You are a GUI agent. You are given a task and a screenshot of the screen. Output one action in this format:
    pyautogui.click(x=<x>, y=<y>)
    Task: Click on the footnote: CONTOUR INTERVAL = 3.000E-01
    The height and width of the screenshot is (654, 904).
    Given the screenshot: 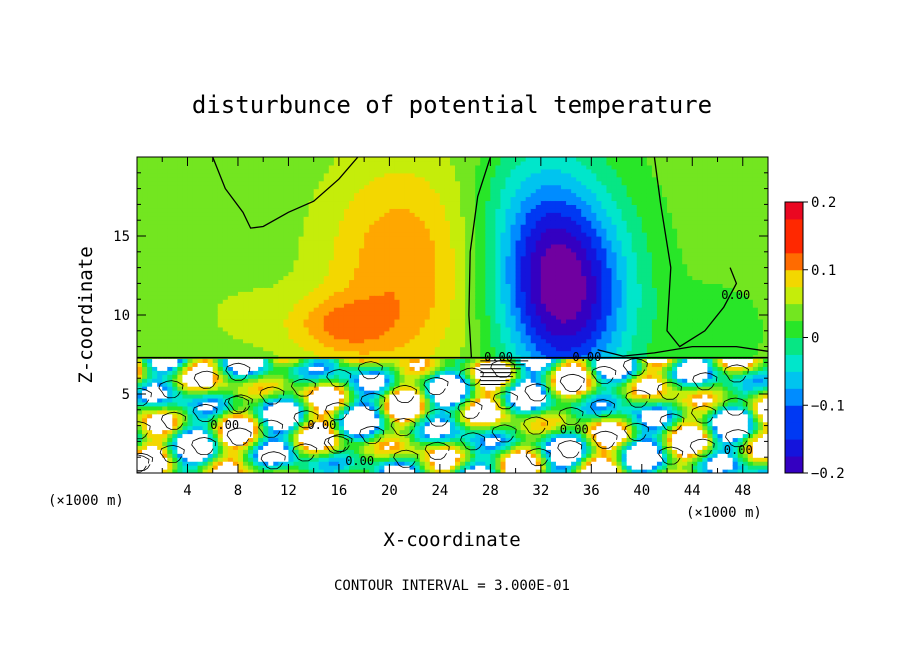 What is the action you would take?
    pyautogui.click(x=452, y=586)
    